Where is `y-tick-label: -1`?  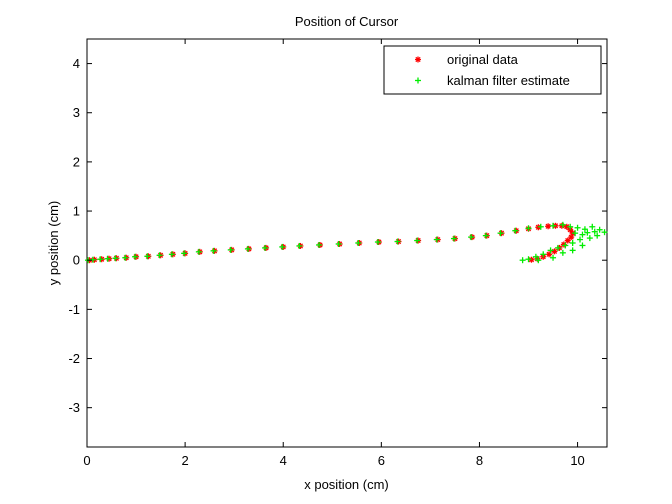
y-tick-label: -1 is located at coordinates (74, 309).